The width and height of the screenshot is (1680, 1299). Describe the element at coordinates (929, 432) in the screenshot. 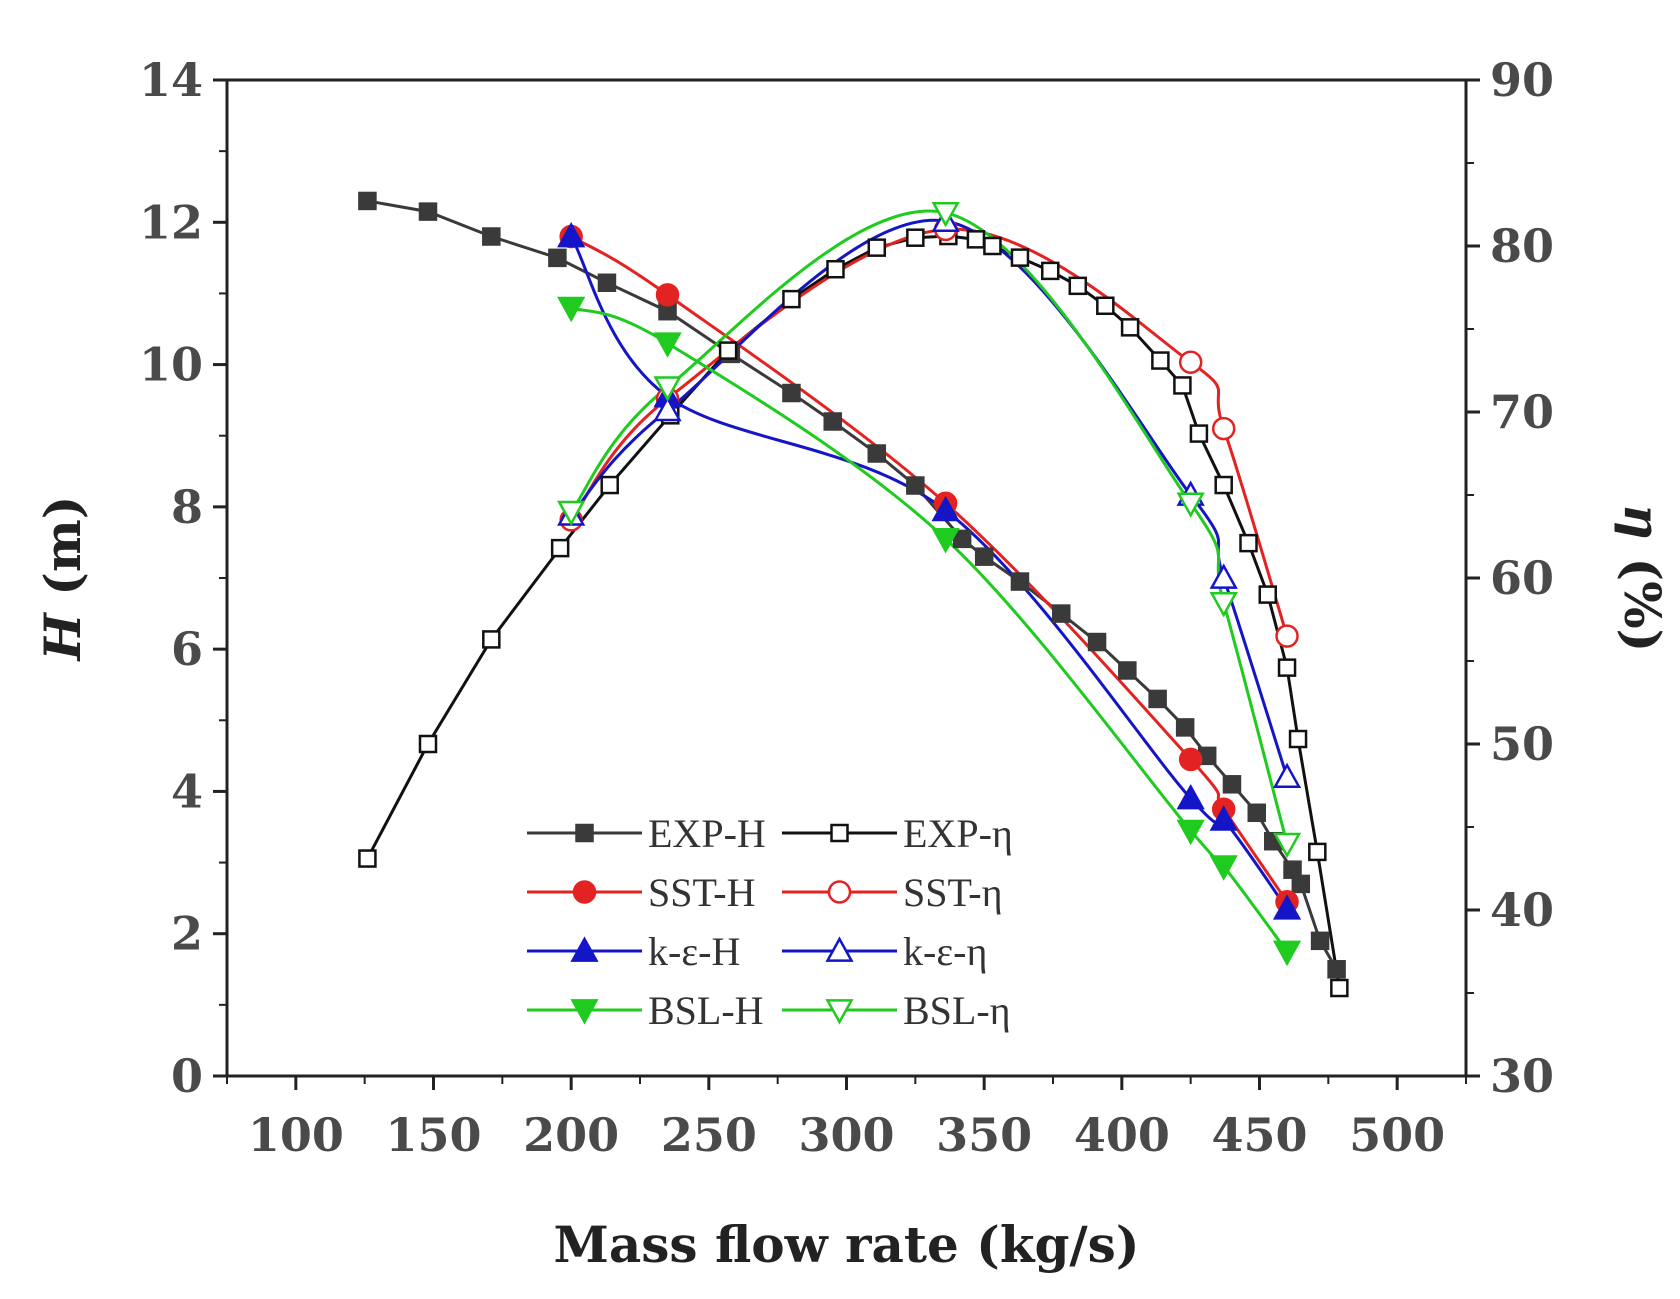

I see `series-line-sst--3` at that location.